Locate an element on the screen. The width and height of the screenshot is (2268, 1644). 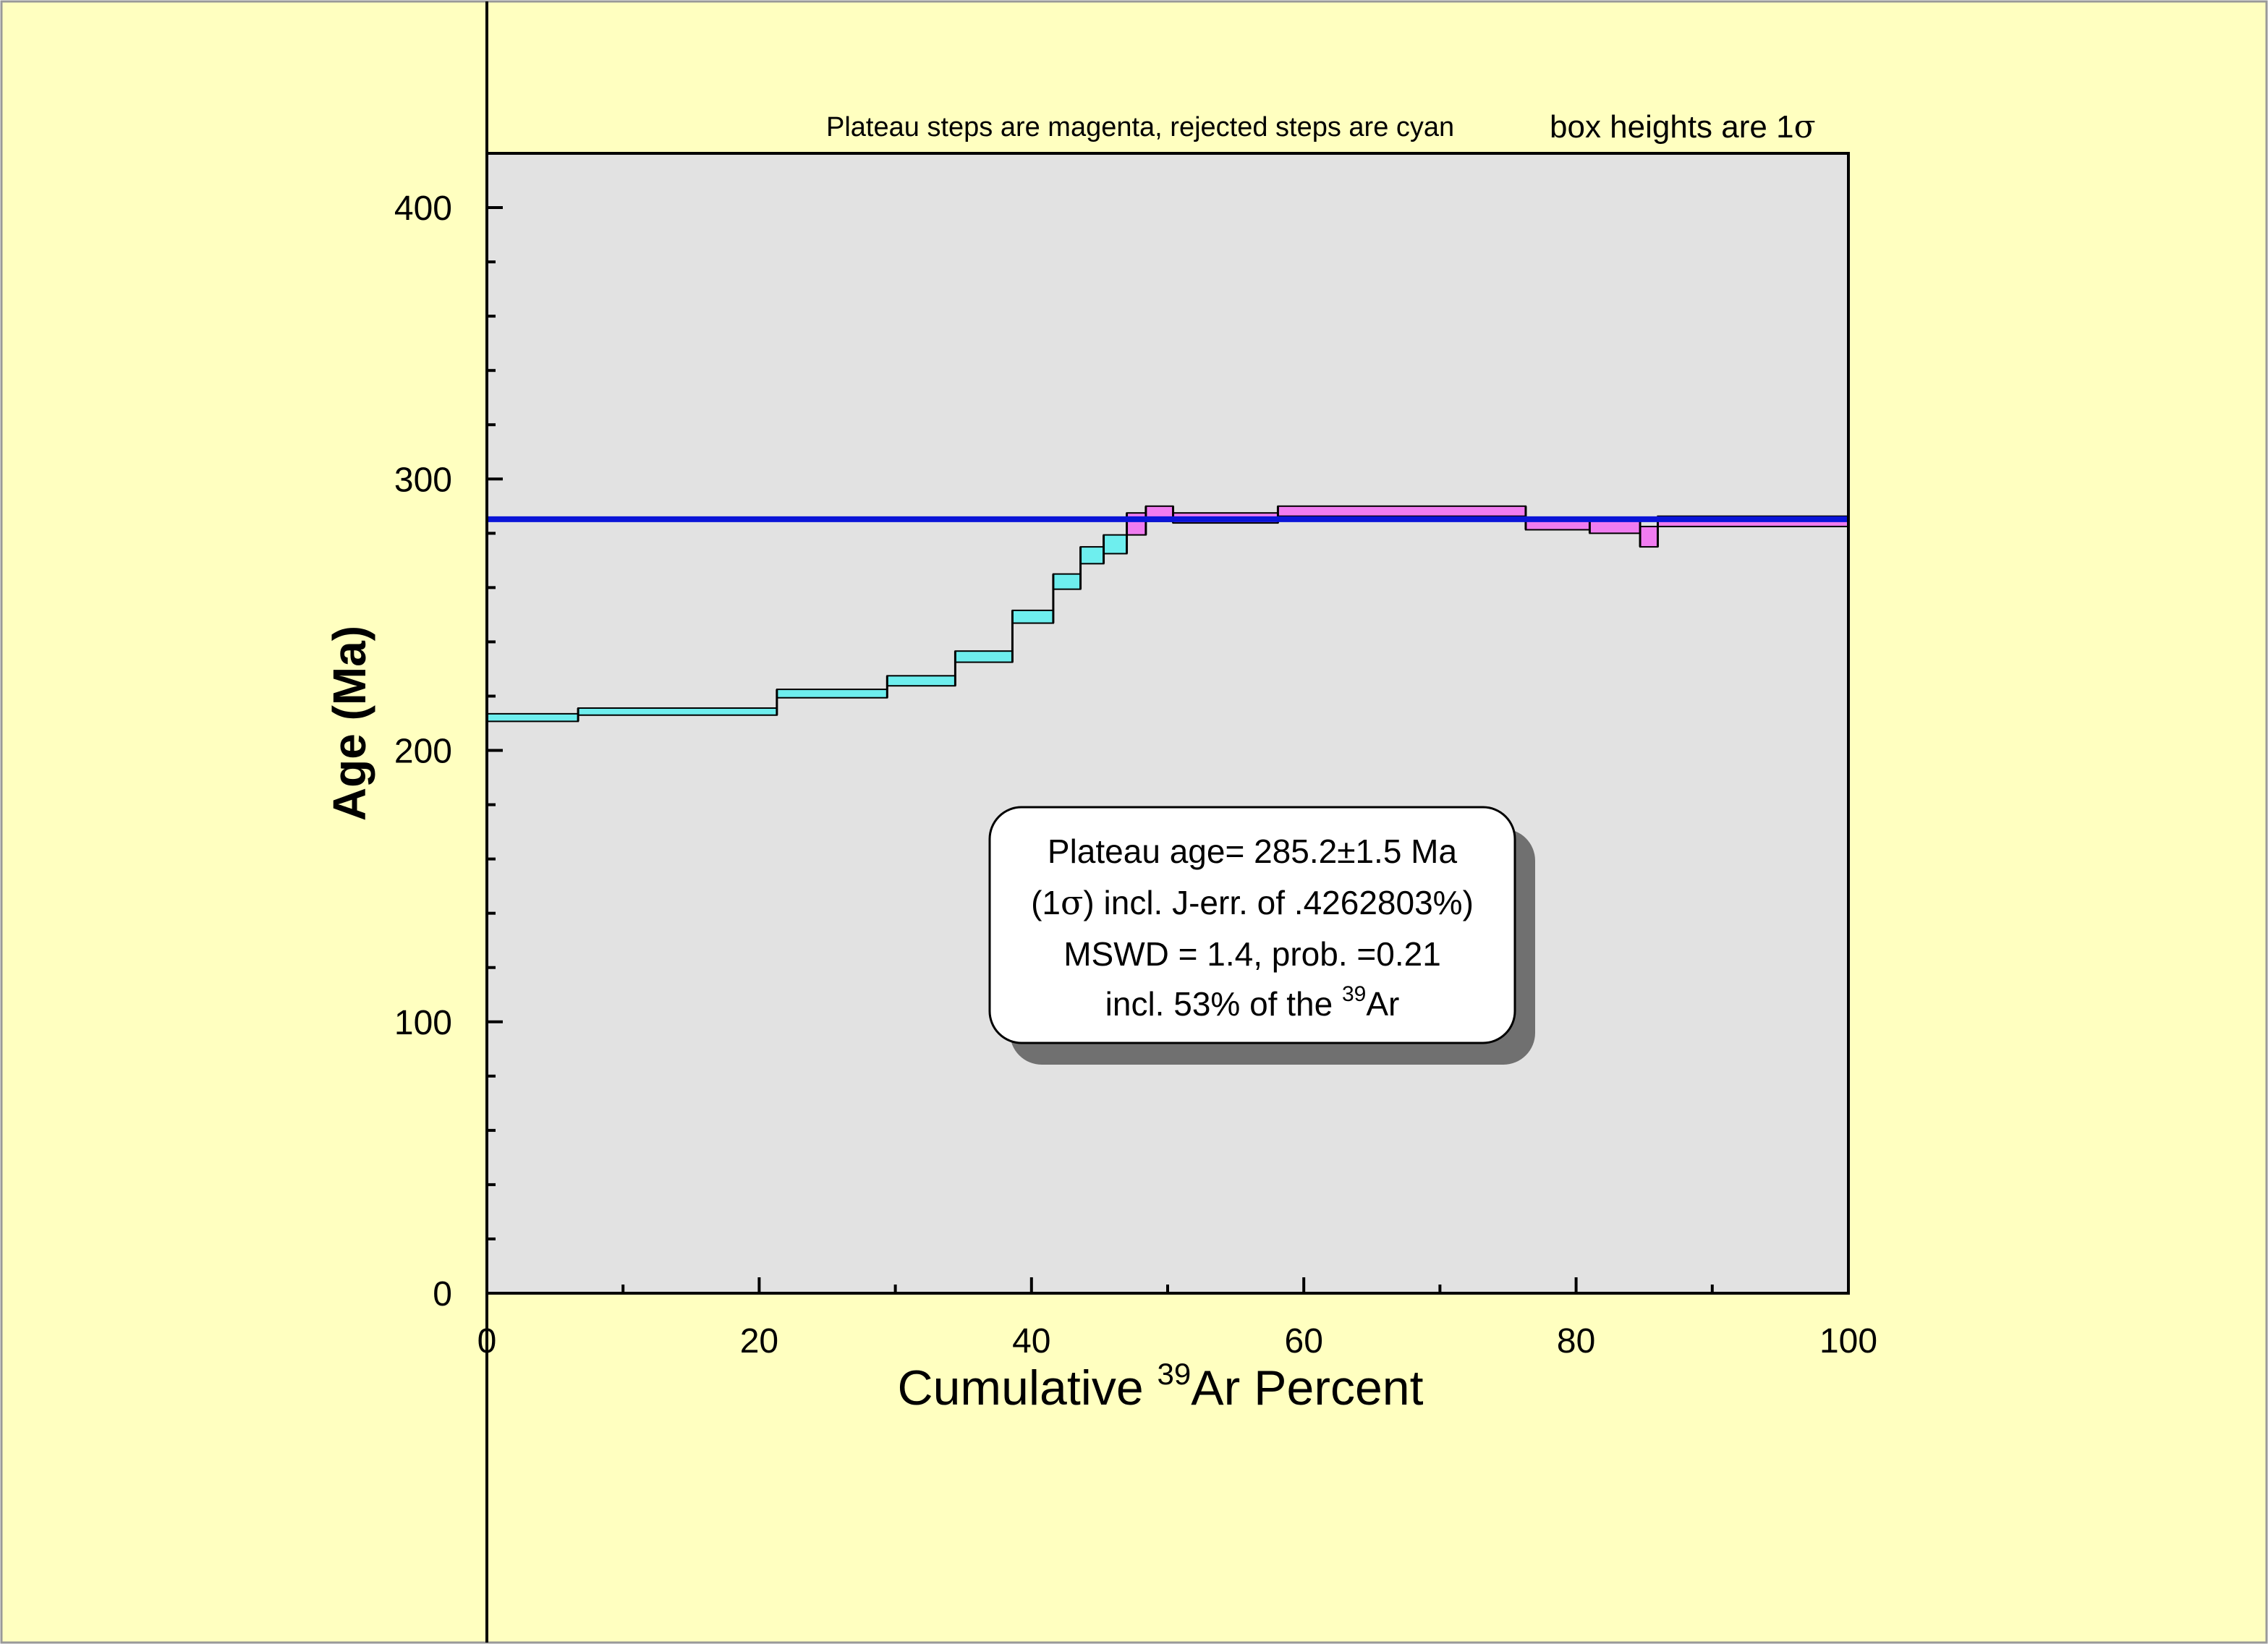
info-ar-fraction: incl. 53% of the 39Ar is located at coordinates (1252, 1002).